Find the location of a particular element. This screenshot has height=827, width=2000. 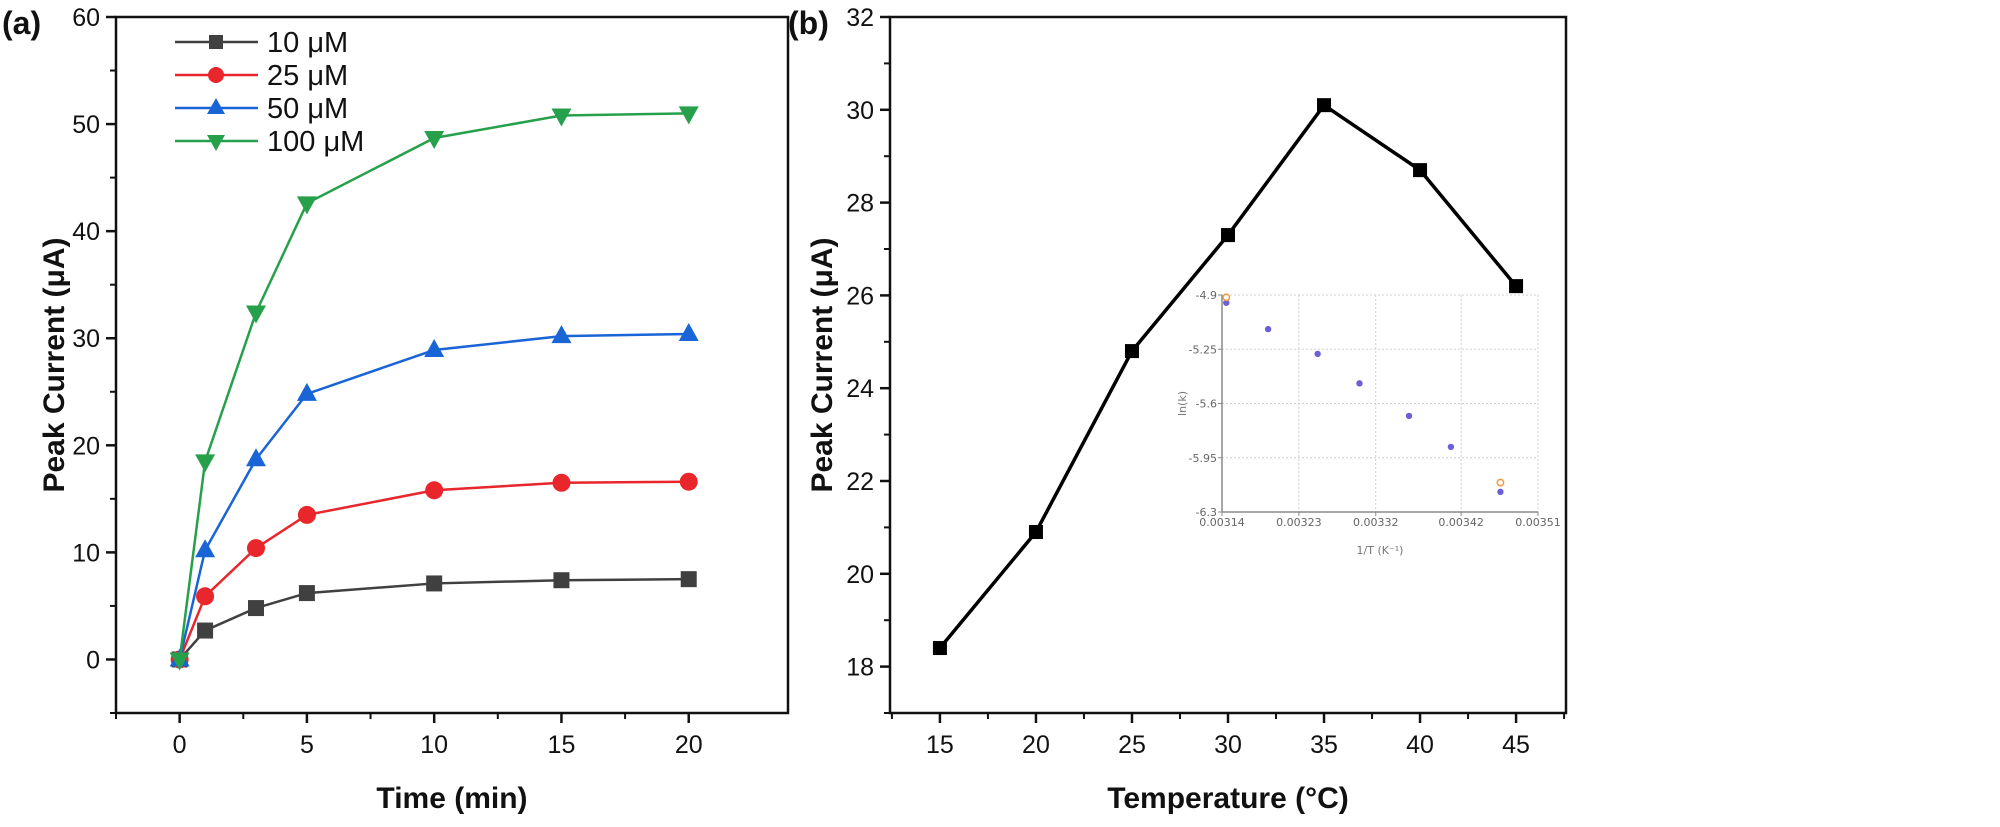

y-tick-label: 20 is located at coordinates (860, 575).